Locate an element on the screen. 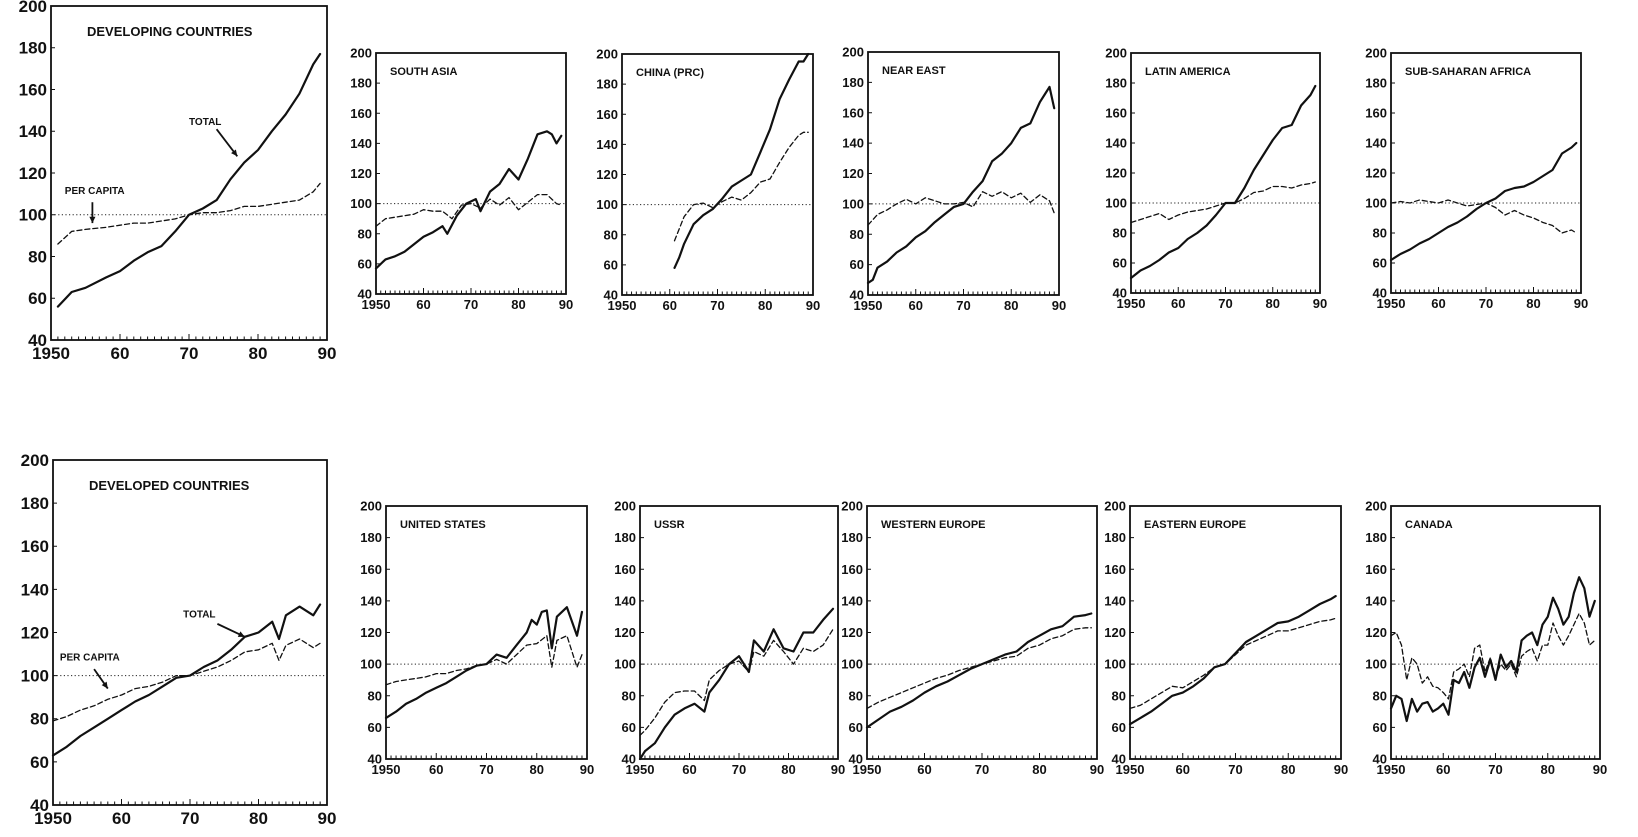  panel-title: NEAR EAST is located at coordinates (914, 71).